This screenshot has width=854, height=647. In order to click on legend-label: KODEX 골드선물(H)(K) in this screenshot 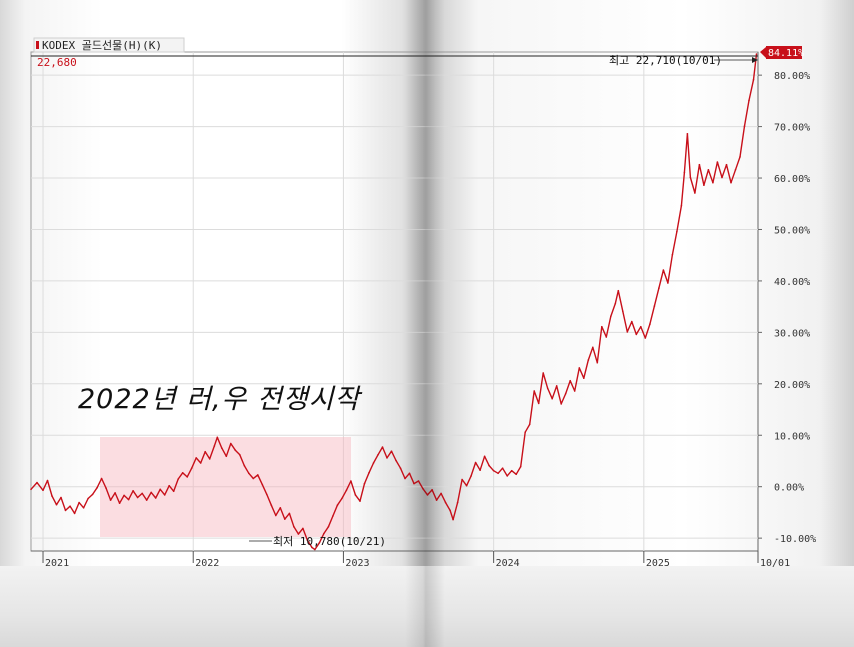, I will do `click(102, 45)`.